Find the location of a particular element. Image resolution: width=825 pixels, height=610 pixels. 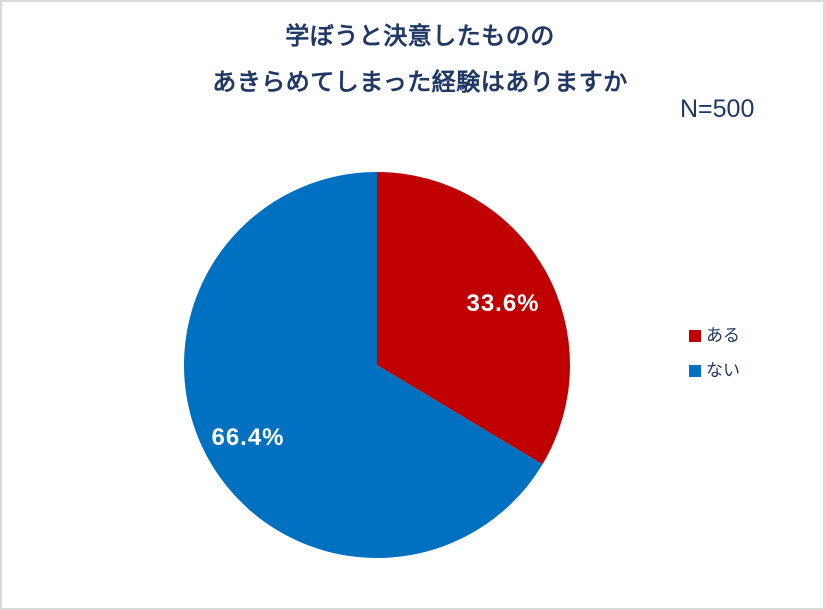

pie-slice-aru is located at coordinates (473, 318).